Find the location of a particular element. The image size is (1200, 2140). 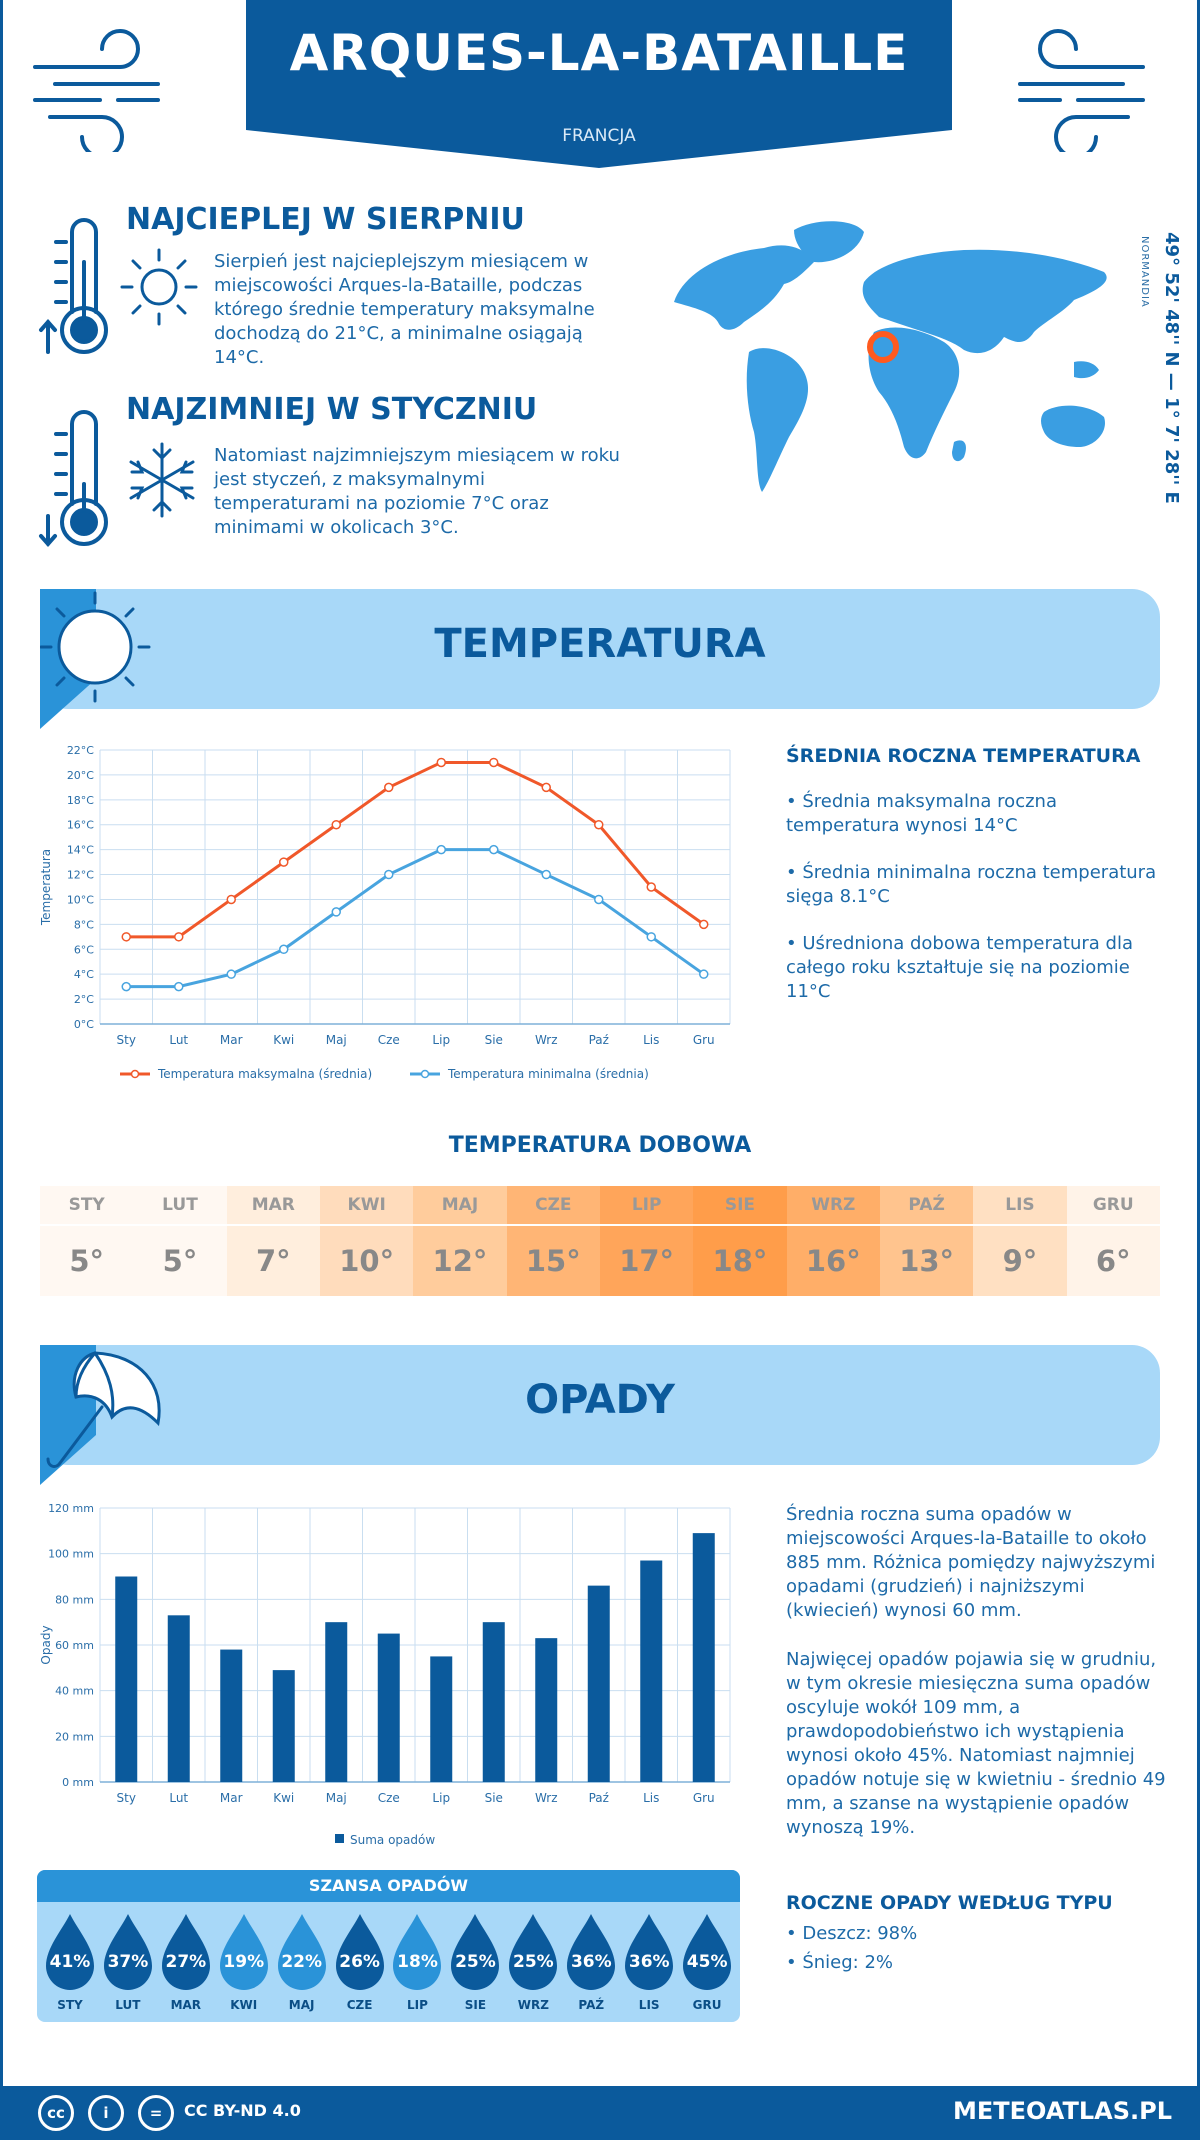

site-link: METEOATLAS.PL is located at coordinates (1062, 2111).